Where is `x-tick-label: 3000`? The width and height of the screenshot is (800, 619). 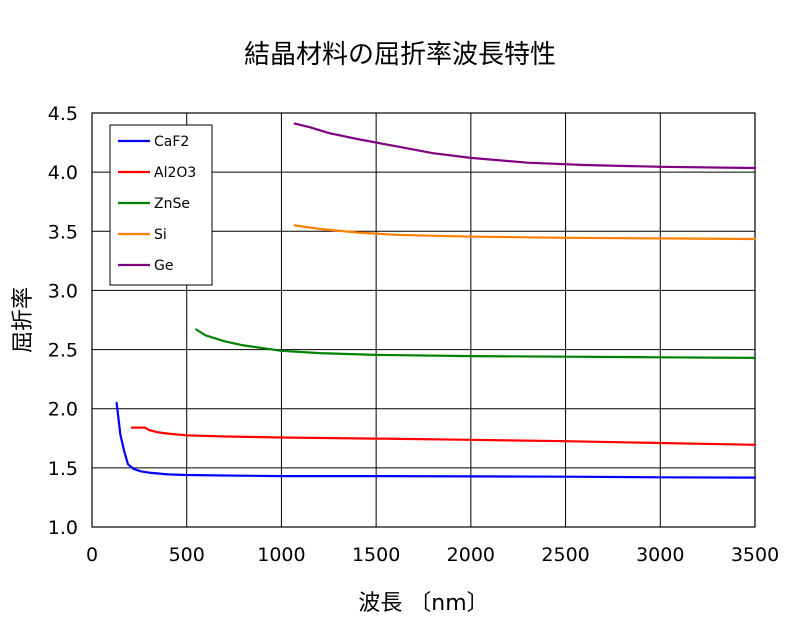 x-tick-label: 3000 is located at coordinates (660, 555).